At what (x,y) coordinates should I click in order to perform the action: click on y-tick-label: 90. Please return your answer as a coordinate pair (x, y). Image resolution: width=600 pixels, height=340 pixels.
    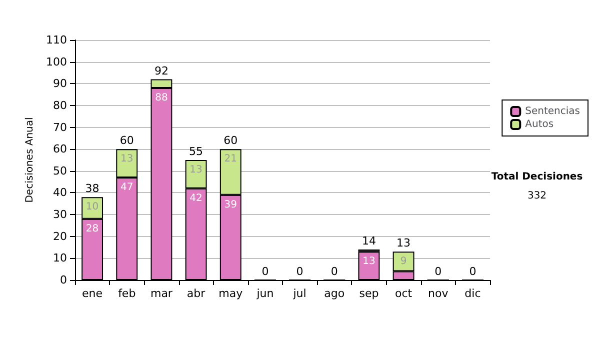
    Looking at the image, I should click on (60, 83).